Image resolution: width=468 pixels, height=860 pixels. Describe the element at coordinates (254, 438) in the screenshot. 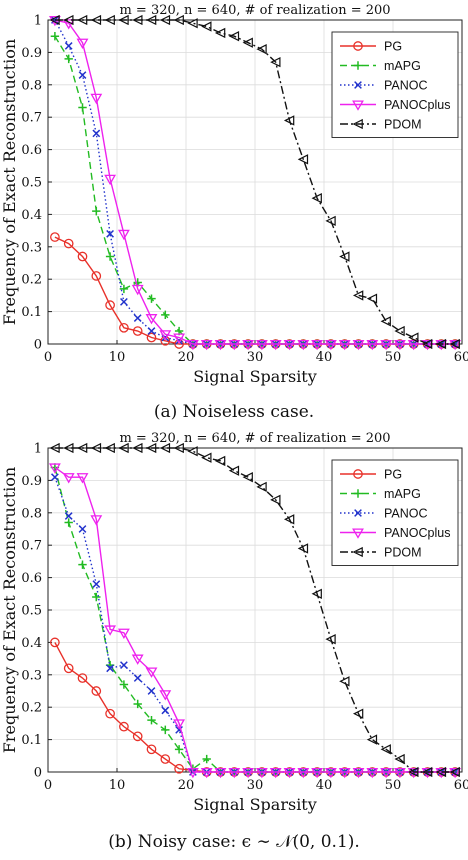

I see `chart-title: m = 320, n = 640, # of realization = 200` at that location.